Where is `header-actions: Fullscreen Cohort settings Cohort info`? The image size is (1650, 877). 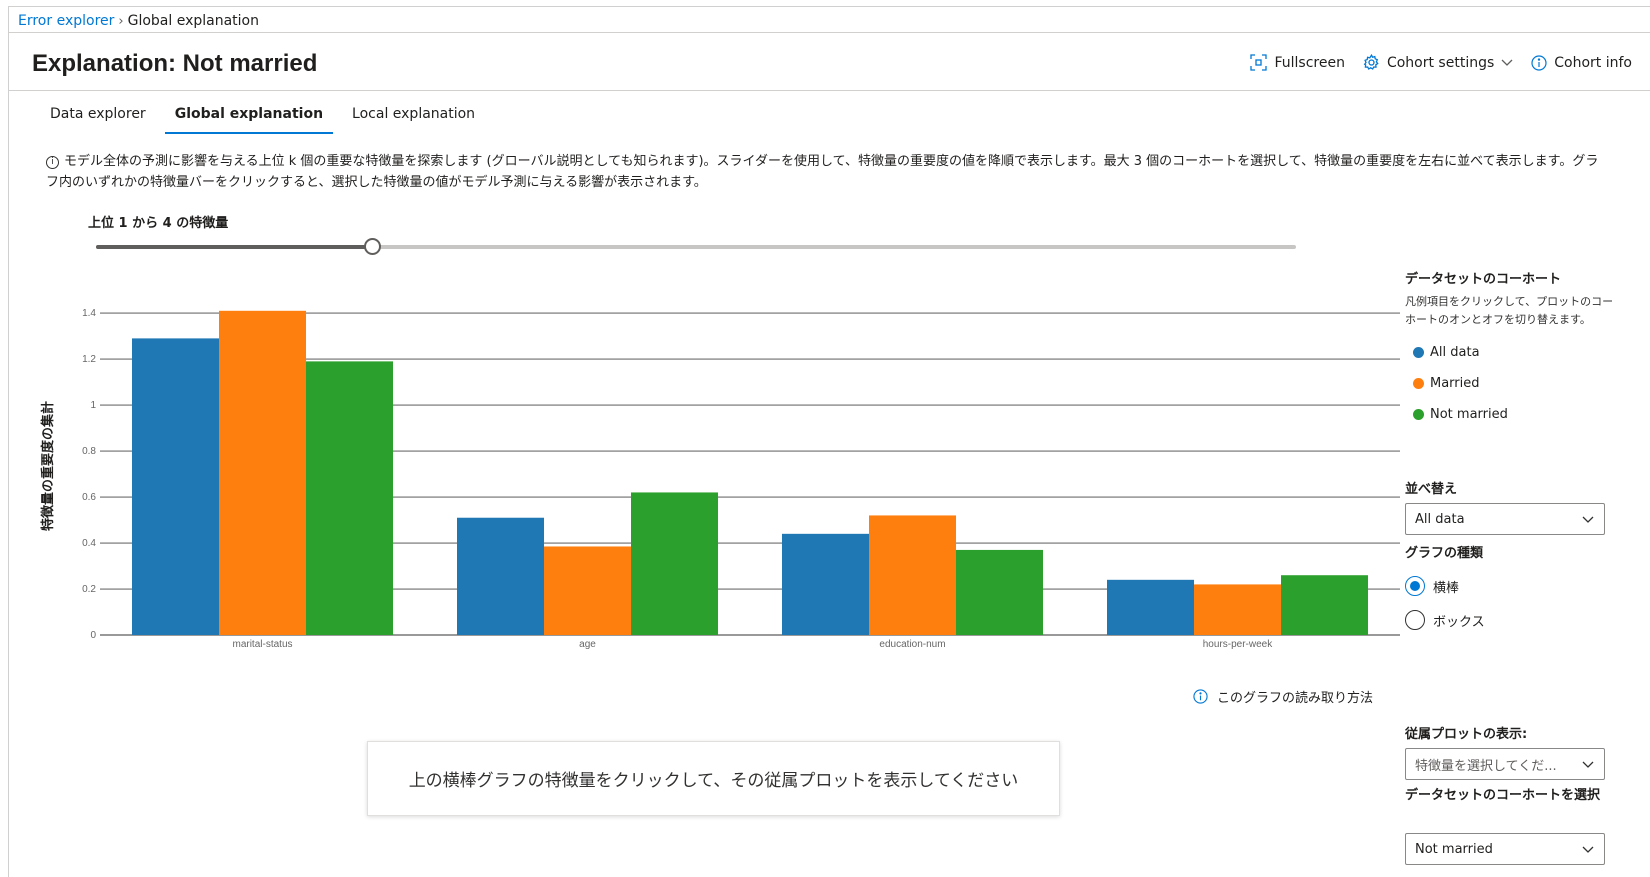 header-actions: Fullscreen Cohort settings Cohort info is located at coordinates (1441, 62).